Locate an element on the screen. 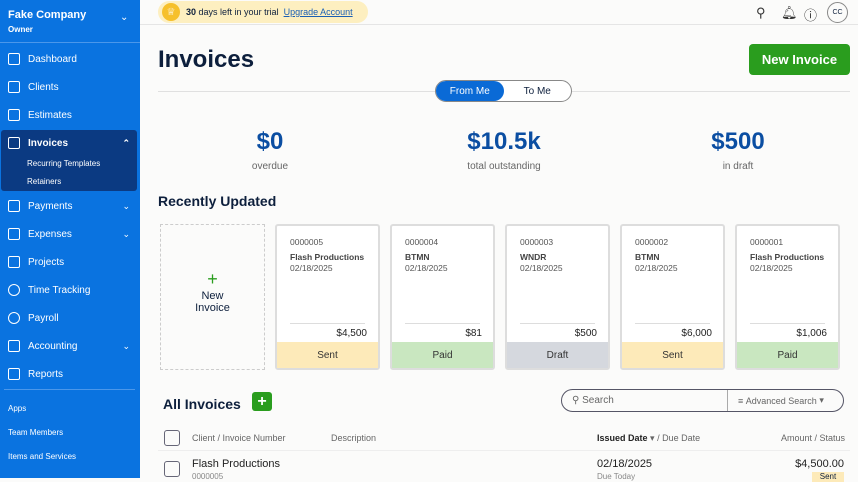  label: Projects is located at coordinates (46, 262).